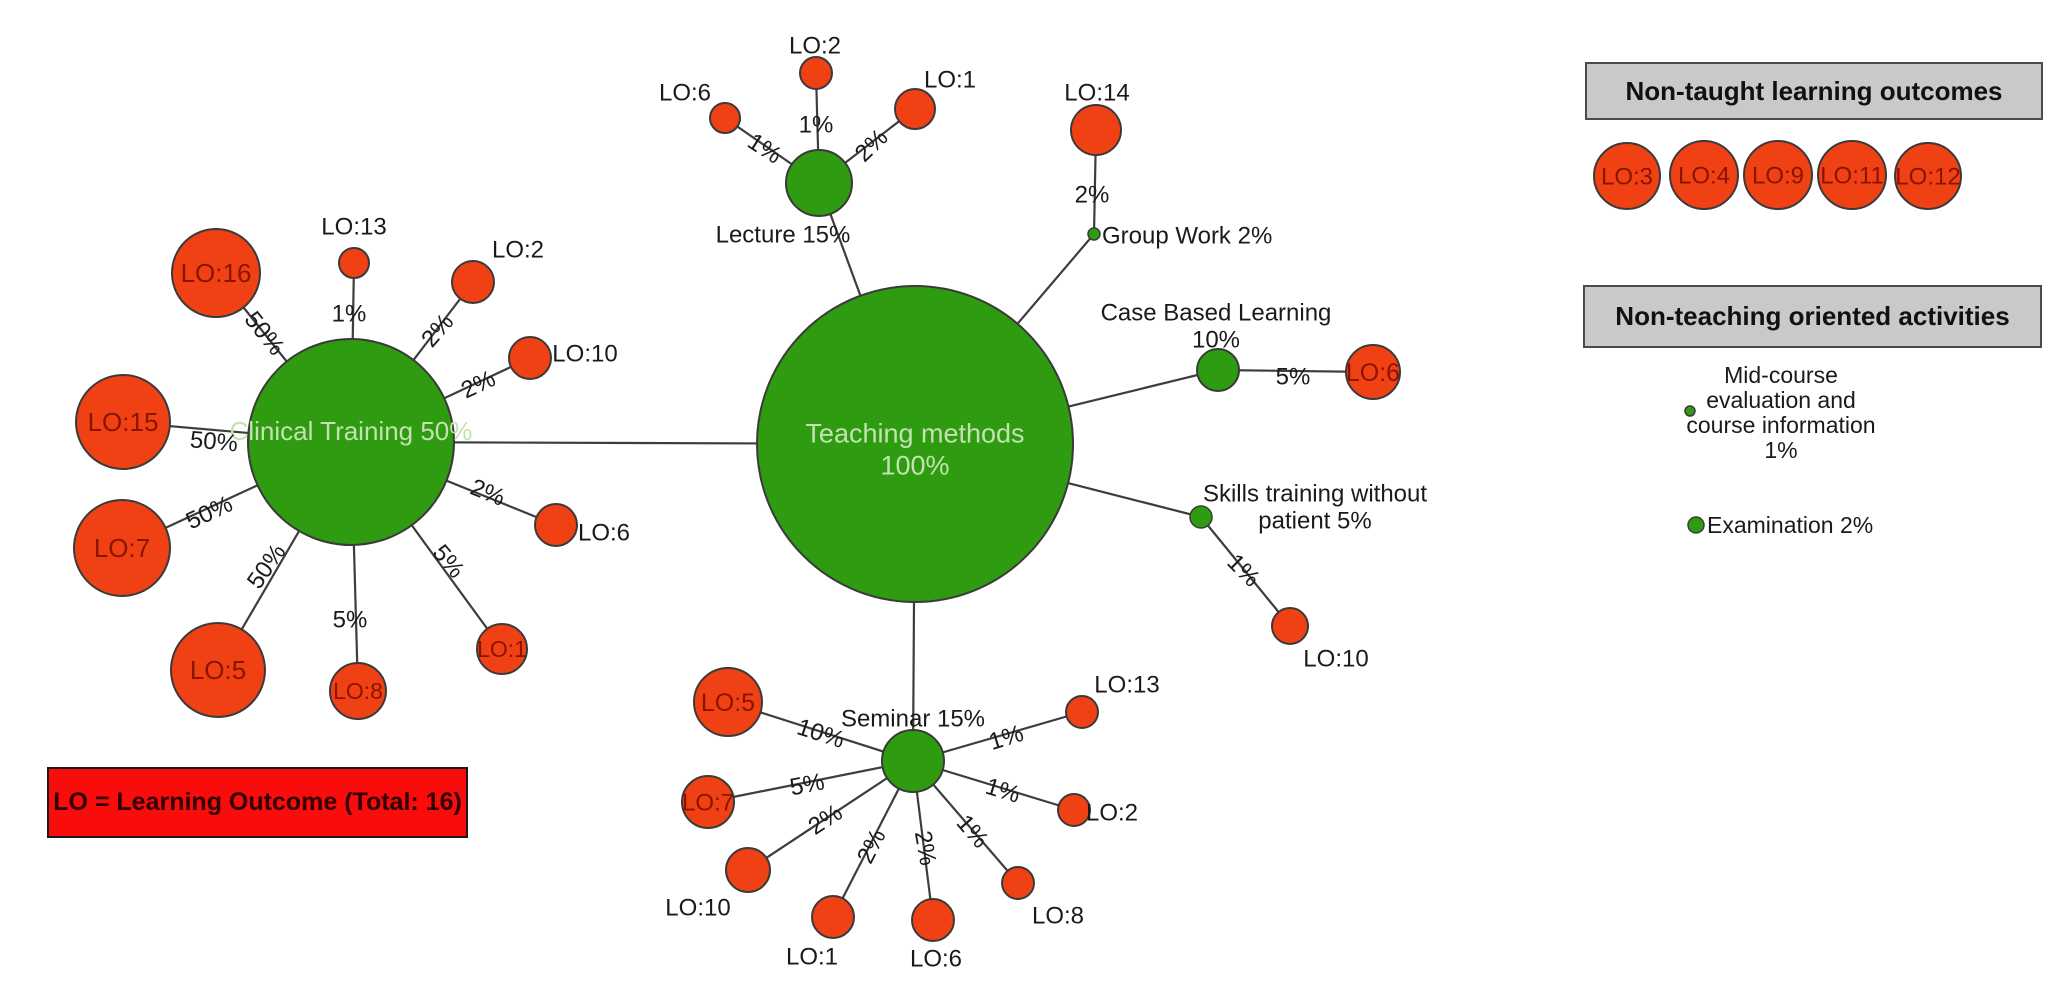  Describe the element at coordinates (1096, 130) in the screenshot. I see `node-groupwork-lo14` at that location.